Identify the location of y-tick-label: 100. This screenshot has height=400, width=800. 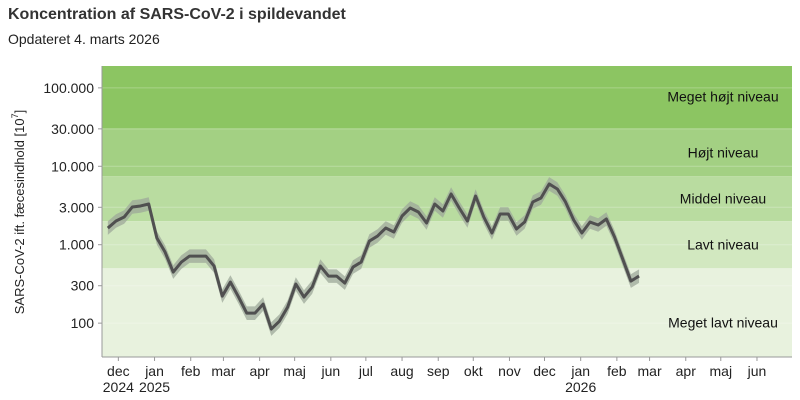
(83, 323).